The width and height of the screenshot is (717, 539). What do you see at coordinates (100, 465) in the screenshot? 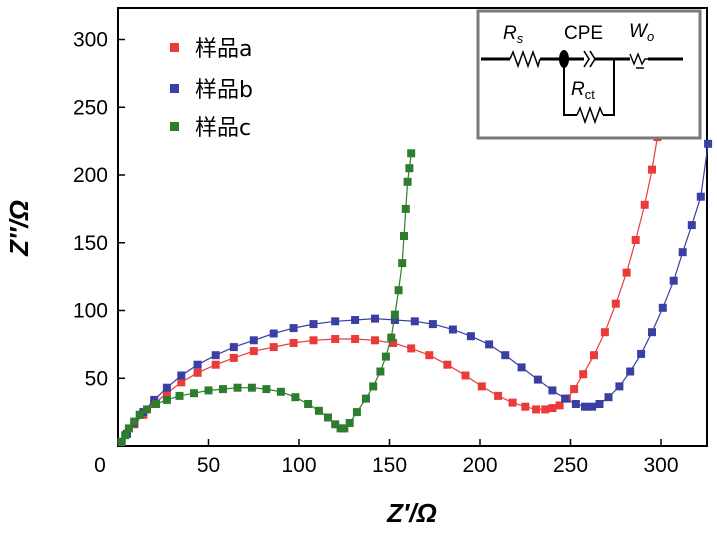
I see `x-tick-label-zero: 0` at bounding box center [100, 465].